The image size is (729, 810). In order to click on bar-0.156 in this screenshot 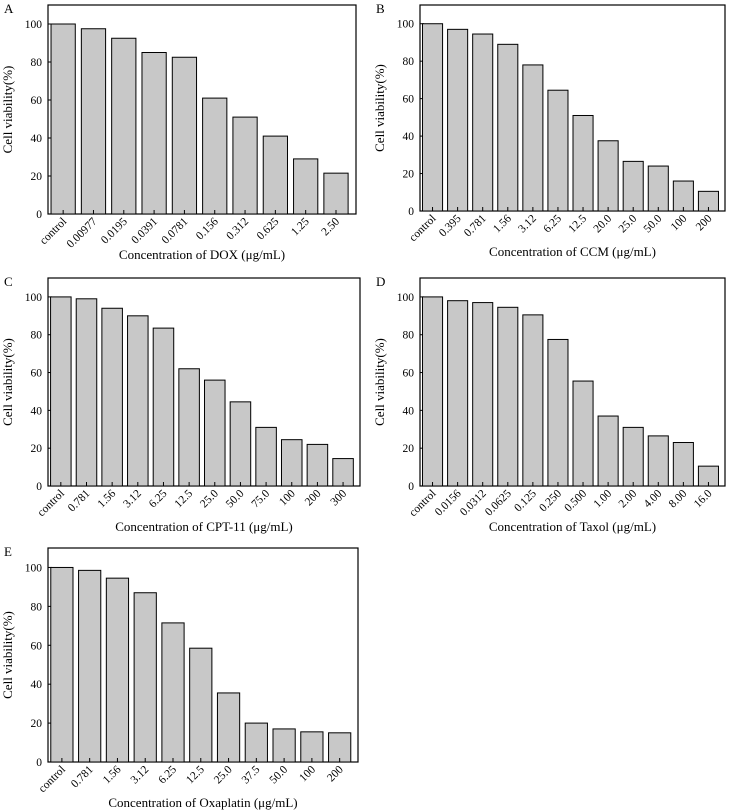, I will do `click(215, 156)`.